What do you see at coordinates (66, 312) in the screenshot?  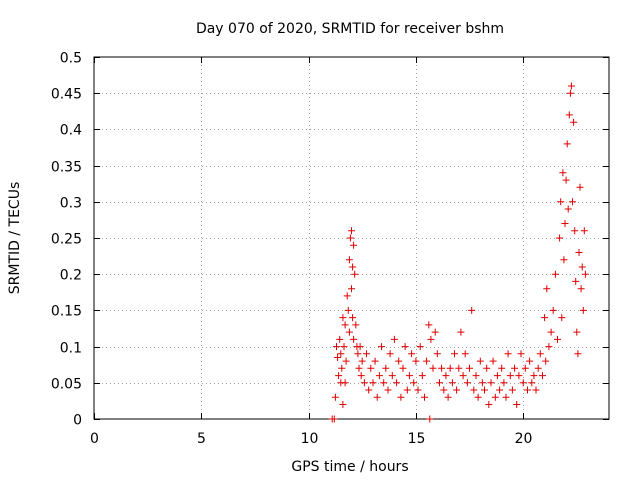 I see `y-tick-label: 0.15` at bounding box center [66, 312].